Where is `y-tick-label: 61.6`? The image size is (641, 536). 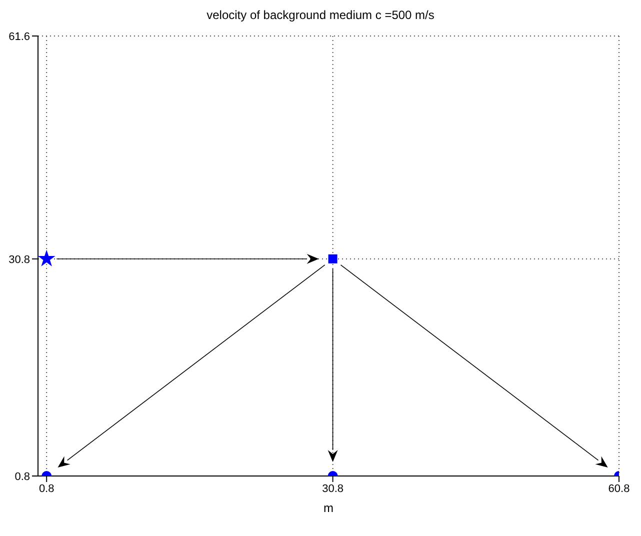
y-tick-label: 61.6 is located at coordinates (19, 36).